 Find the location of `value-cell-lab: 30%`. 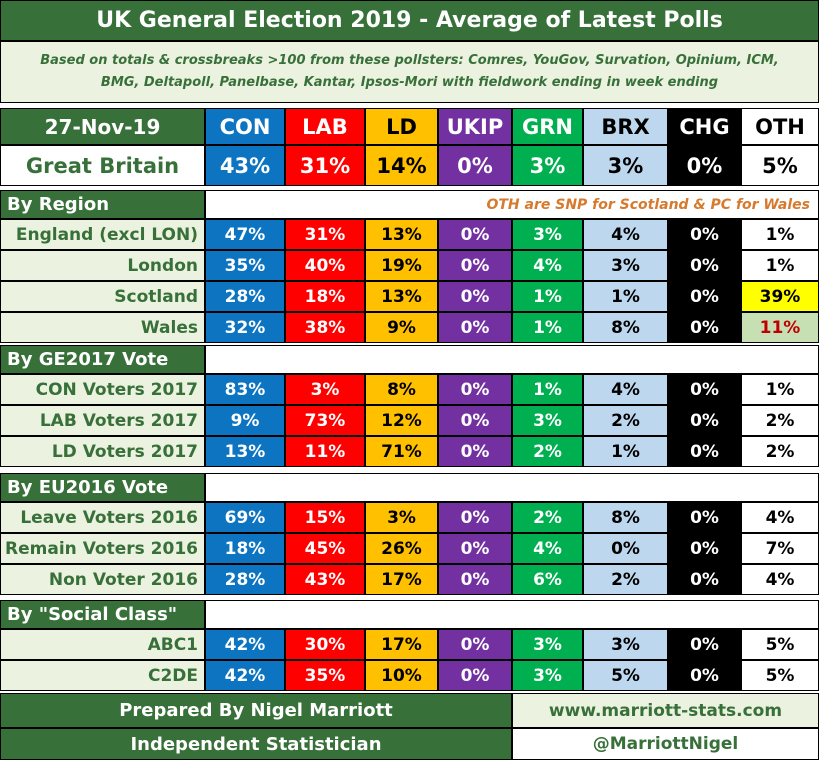

value-cell-lab: 30% is located at coordinates (325, 644).